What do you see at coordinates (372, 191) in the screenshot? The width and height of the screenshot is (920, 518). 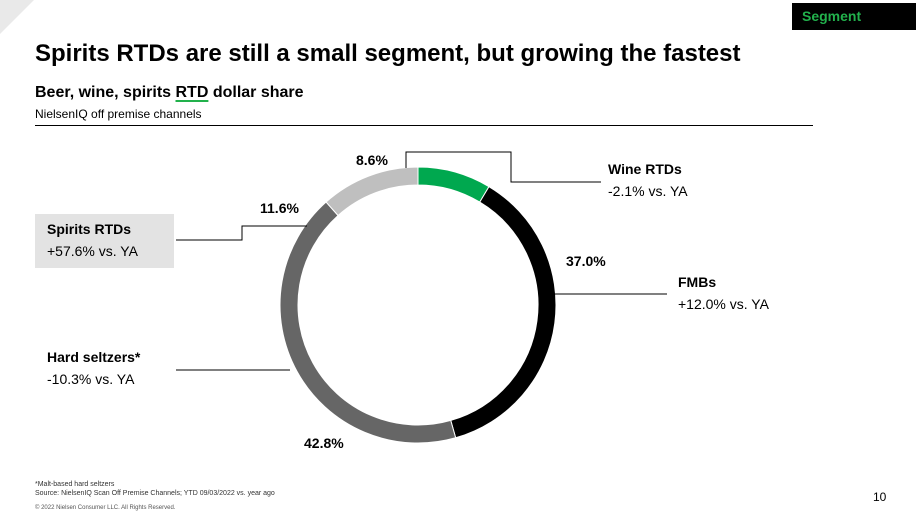 I see `slice-spirits-rtds` at bounding box center [372, 191].